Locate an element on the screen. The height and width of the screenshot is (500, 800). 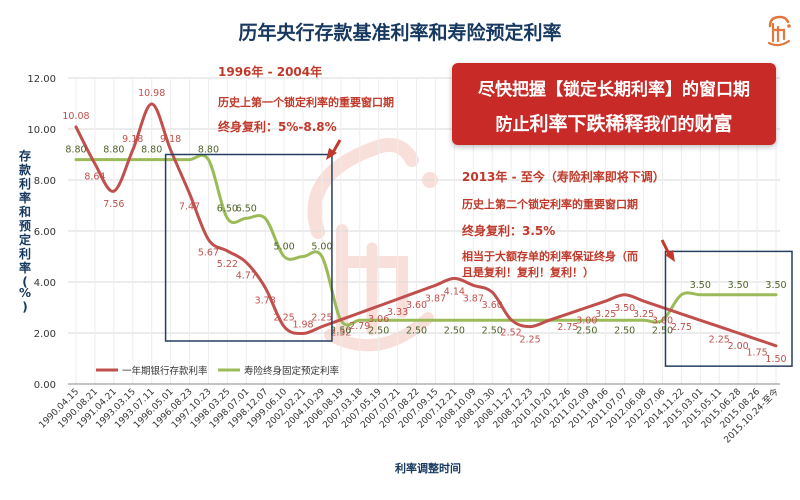
y-tick-label: 0.00 is located at coordinates (45, 385).